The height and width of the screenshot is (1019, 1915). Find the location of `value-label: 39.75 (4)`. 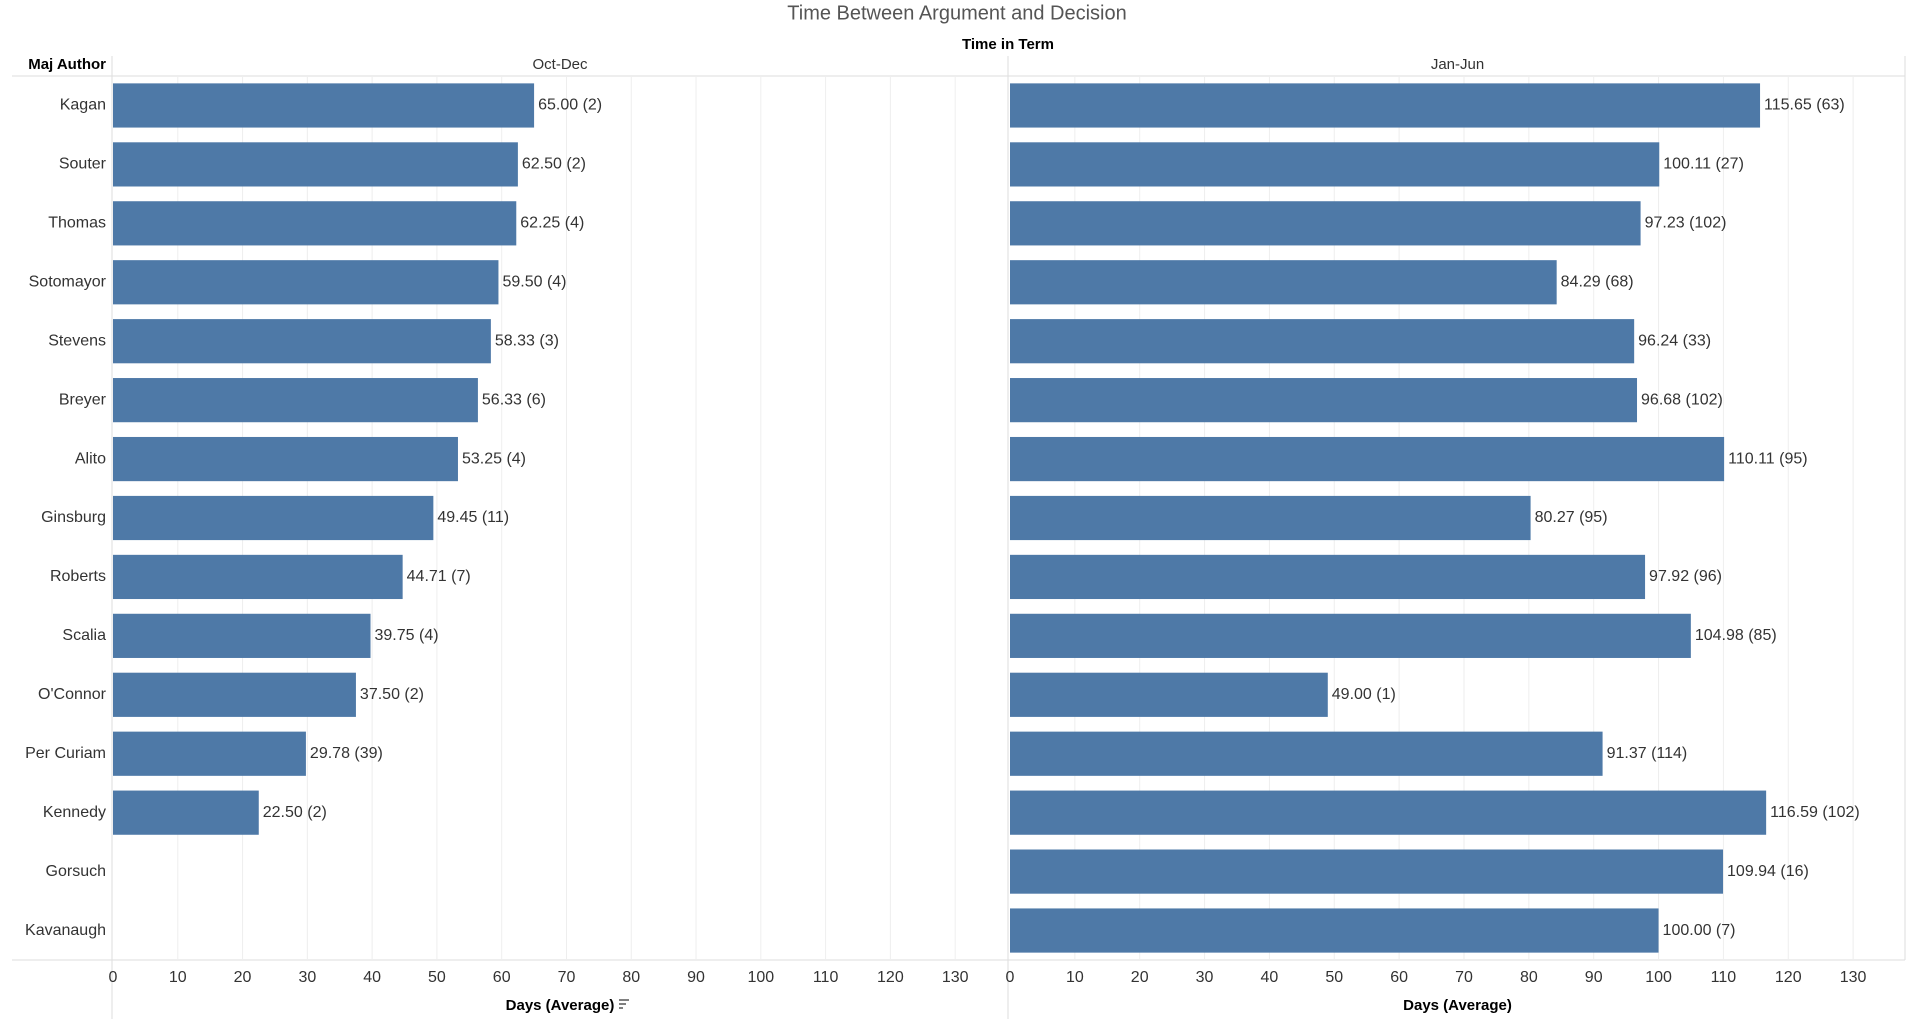

value-label: 39.75 (4) is located at coordinates (407, 635).